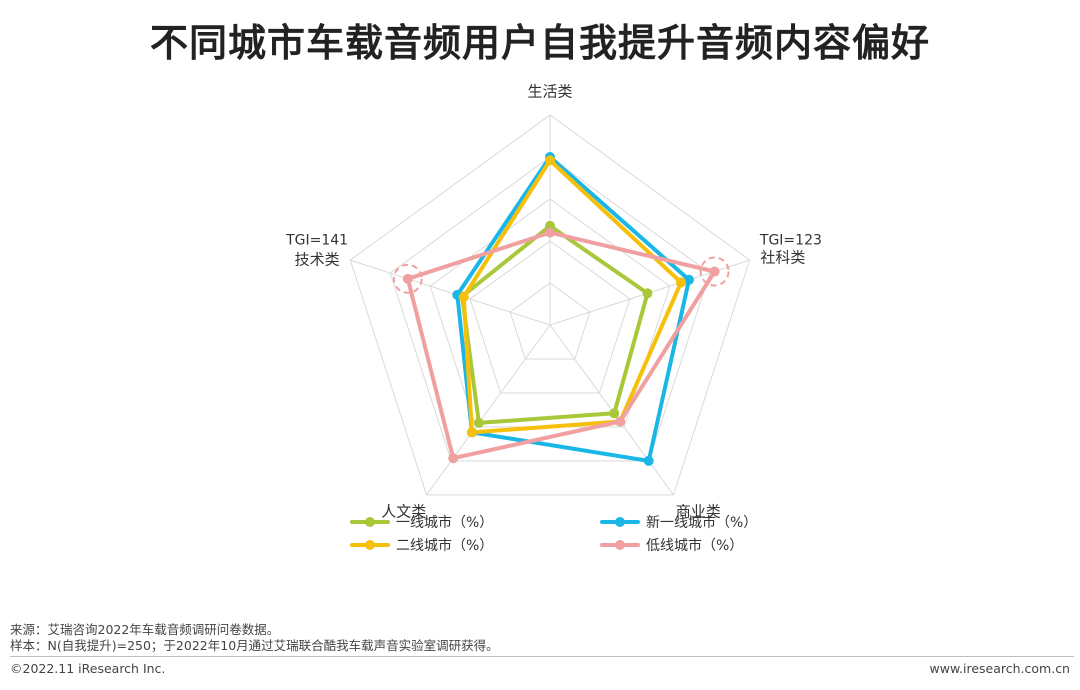  What do you see at coordinates (445, 523) in the screenshot?
I see `legend-label-tier1: 一线城市（%）` at bounding box center [445, 523].